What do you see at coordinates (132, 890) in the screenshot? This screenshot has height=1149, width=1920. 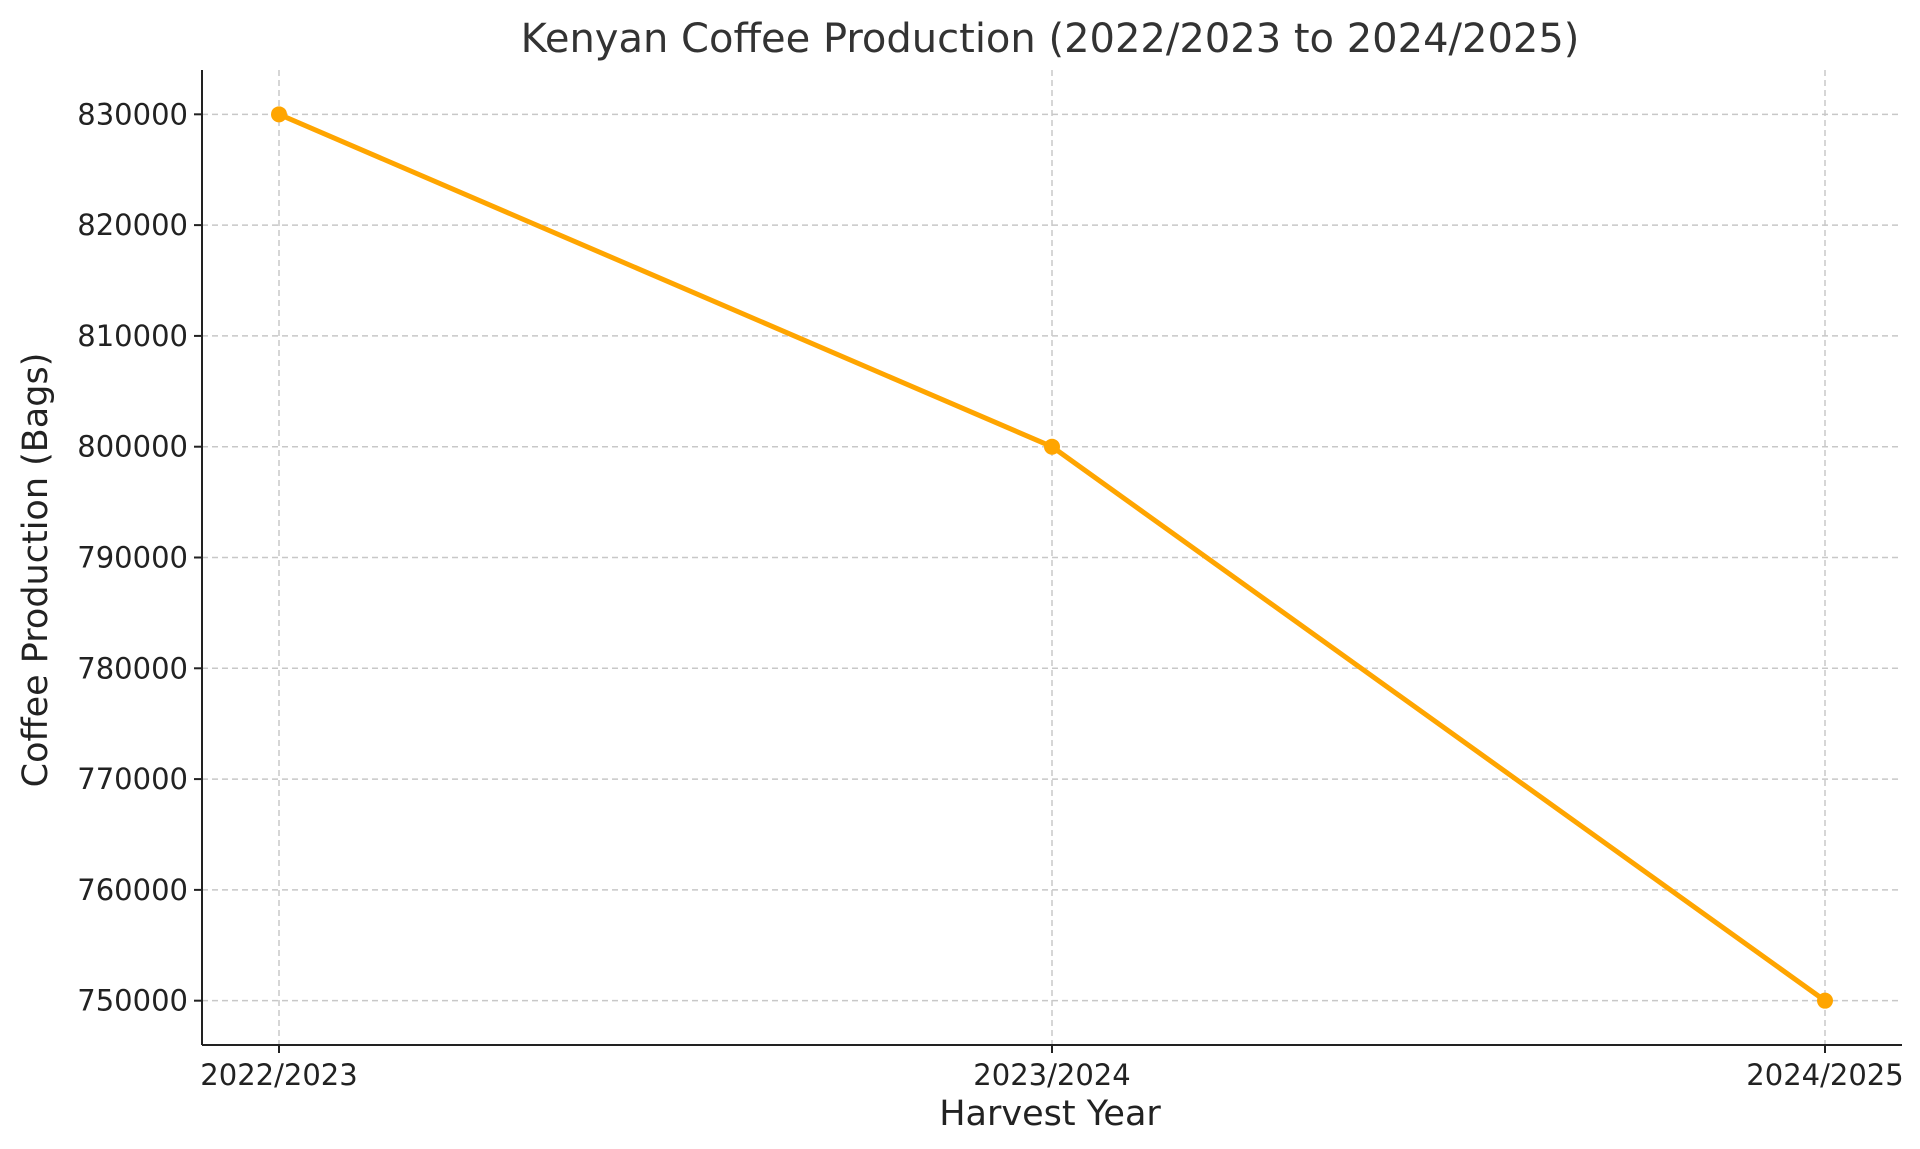 I see `y-tick-label: 760000` at bounding box center [132, 890].